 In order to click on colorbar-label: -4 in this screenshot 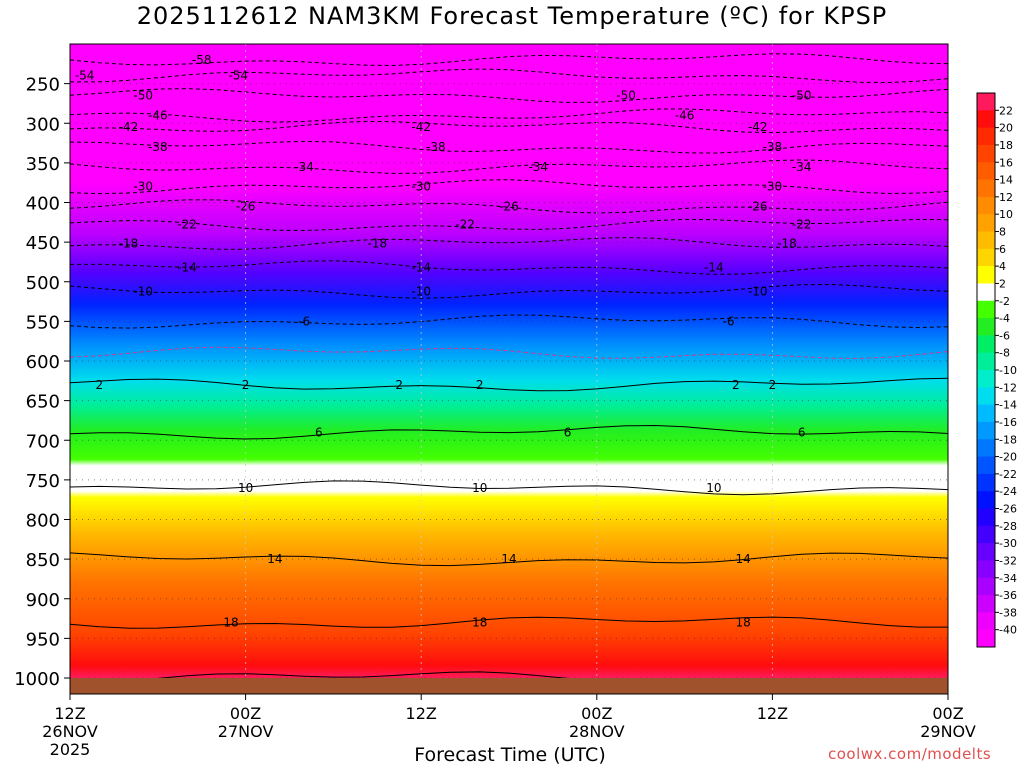, I will do `click(1004, 318)`.